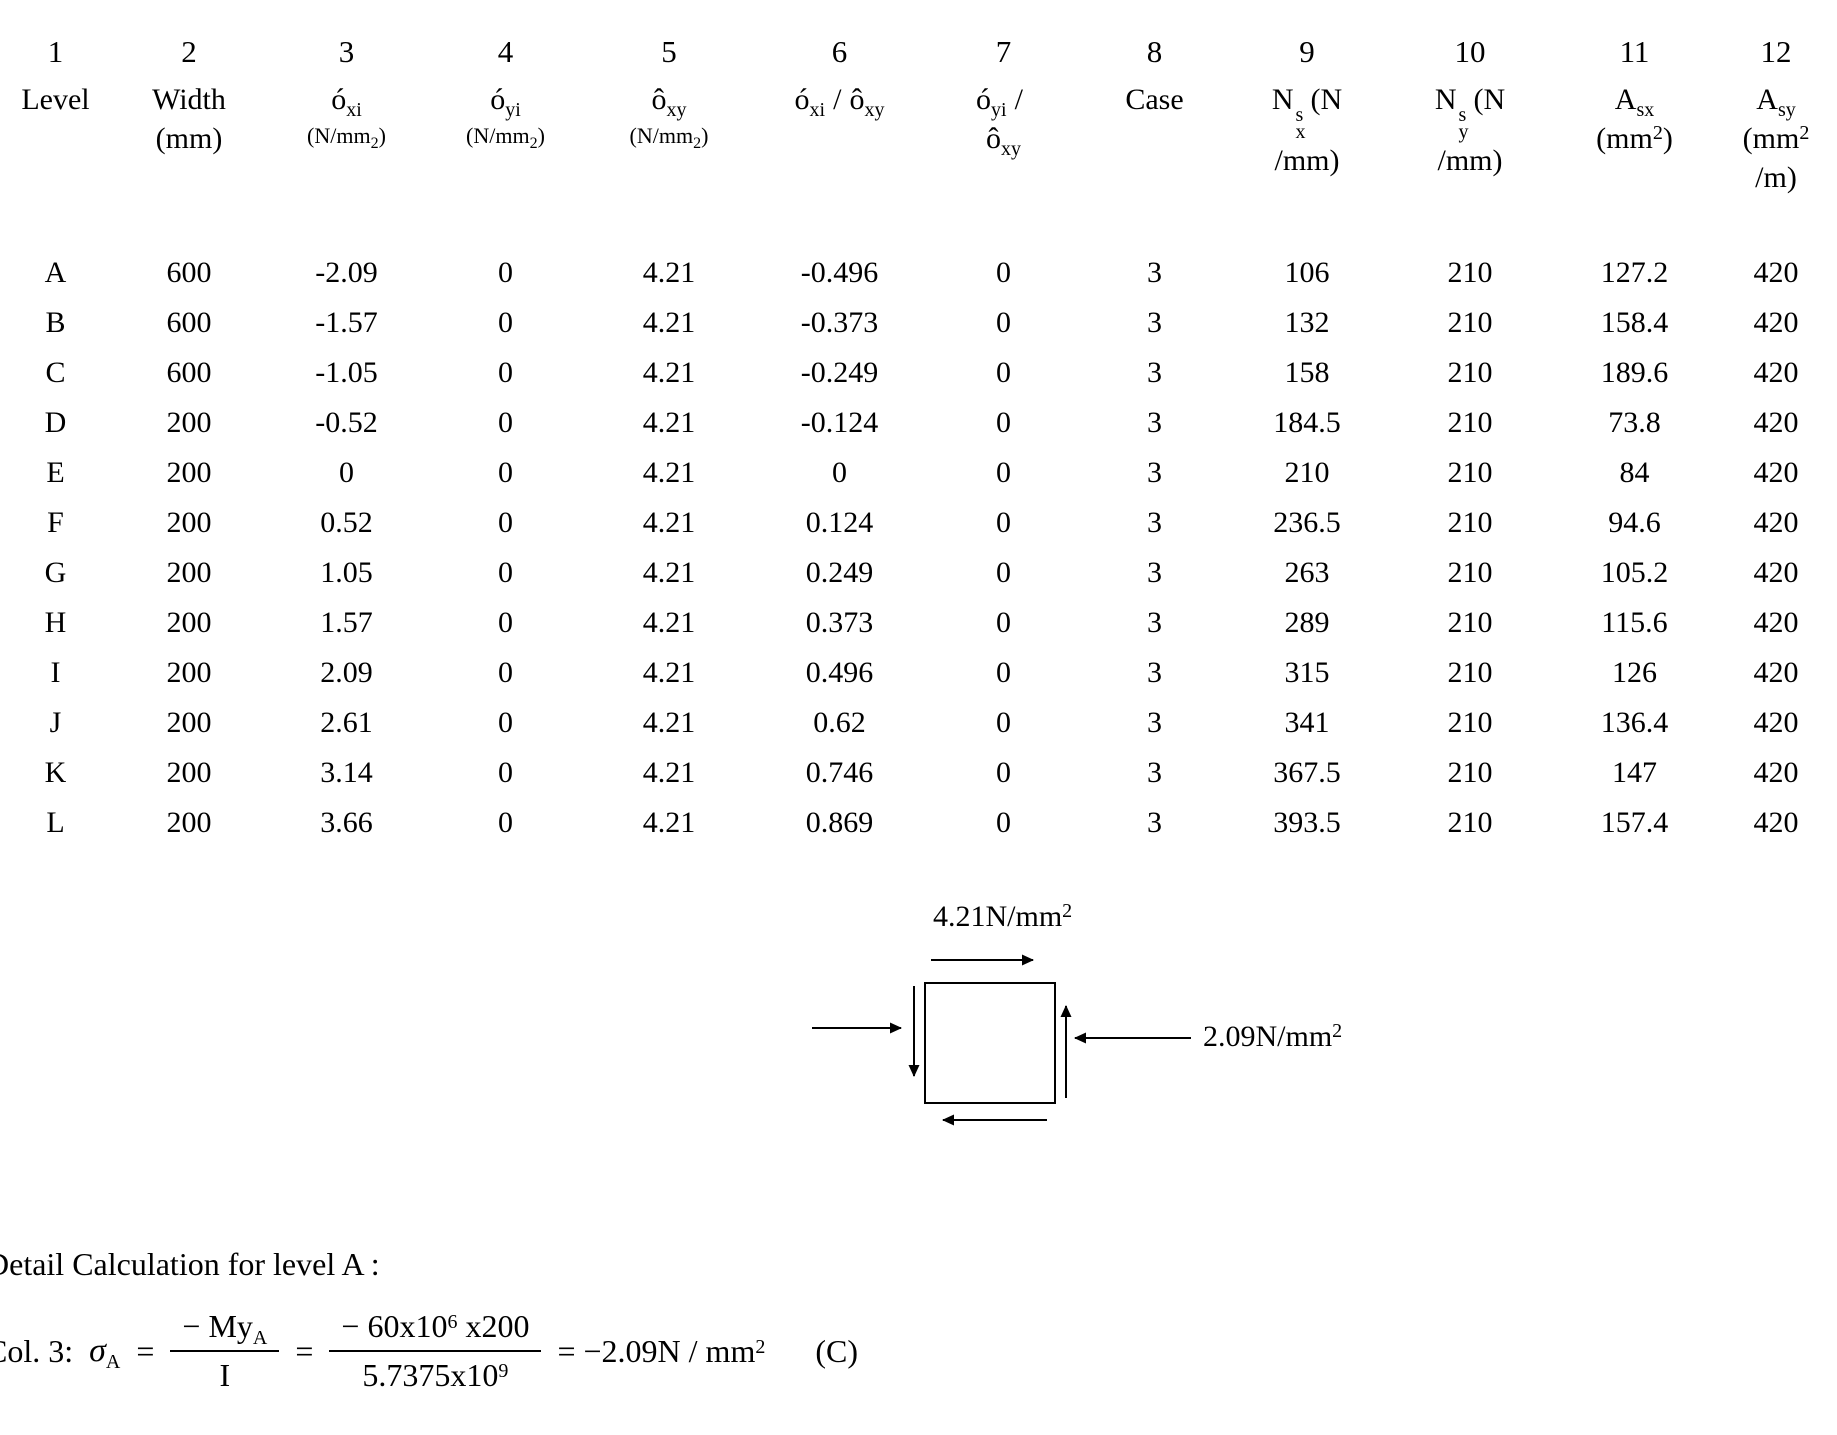 Image resolution: width=1837 pixels, height=1435 pixels. Describe the element at coordinates (346, 672) in the screenshot. I see `cell-sigma-xi: 2.09` at that location.